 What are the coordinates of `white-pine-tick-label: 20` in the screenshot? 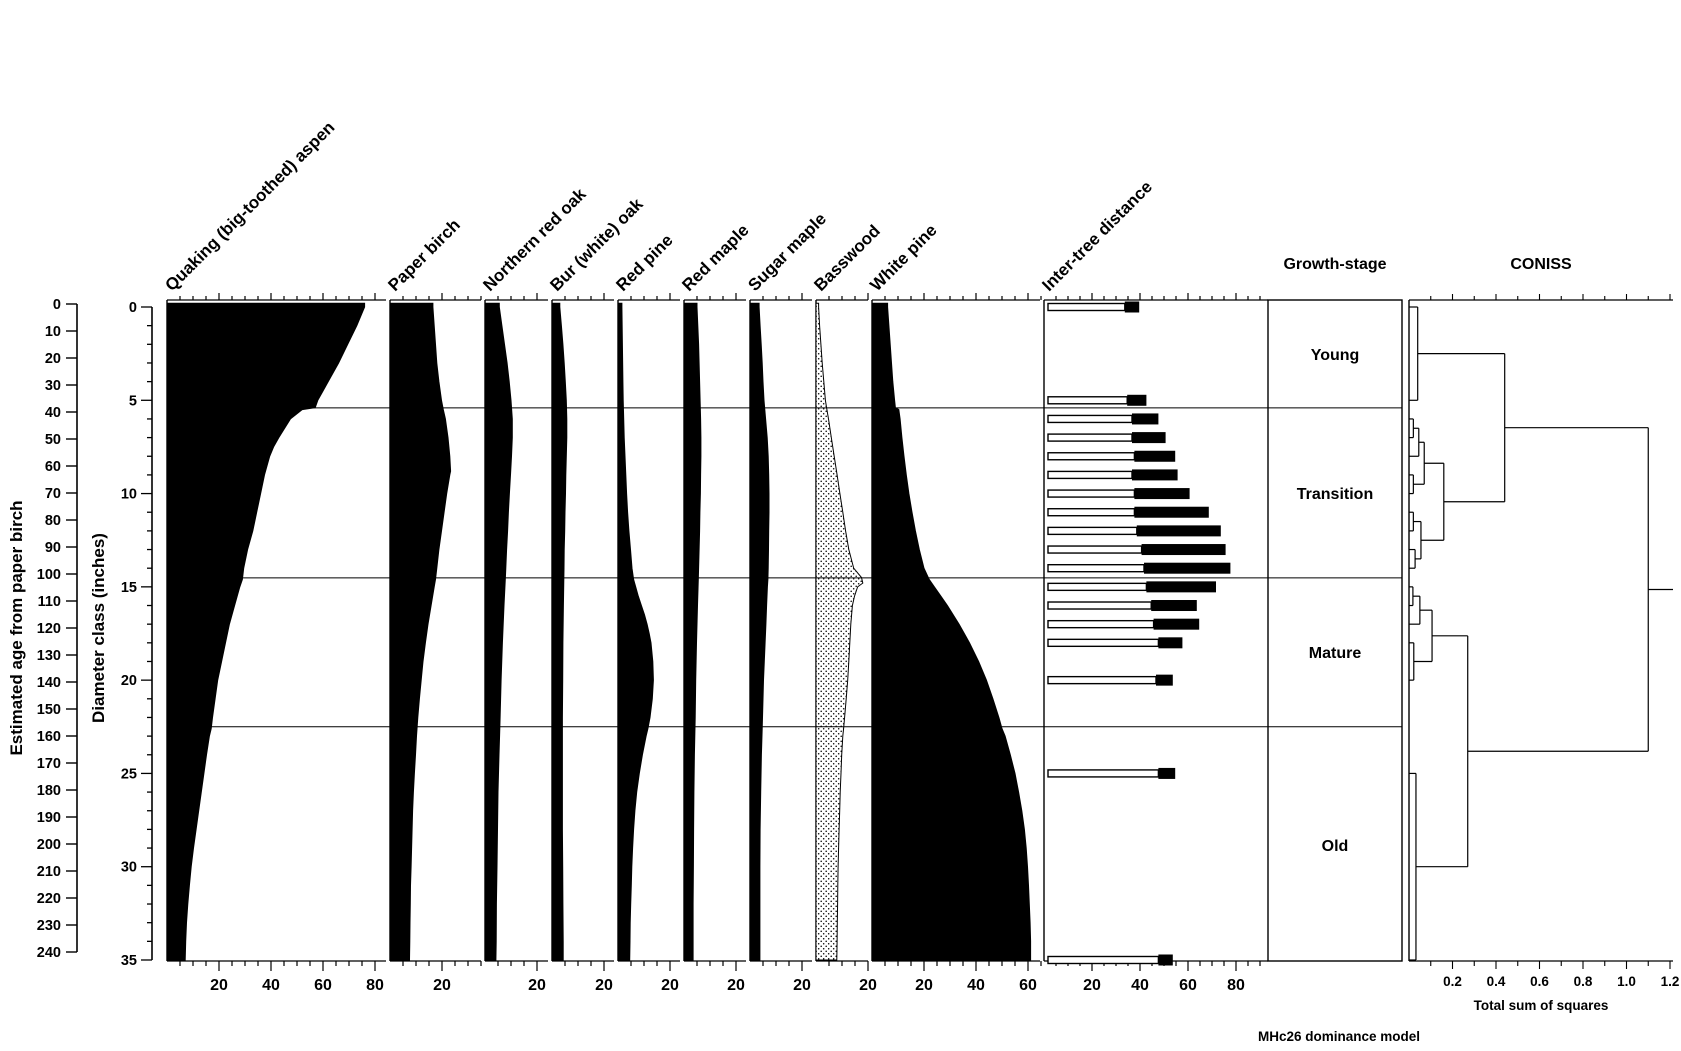 It's located at (924, 985).